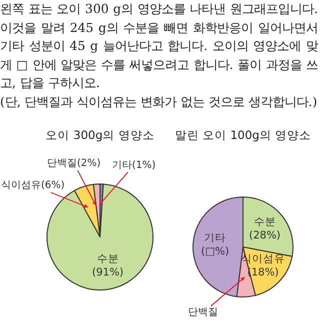  I want to click on slice-label: 기타(1%), so click(134, 165).